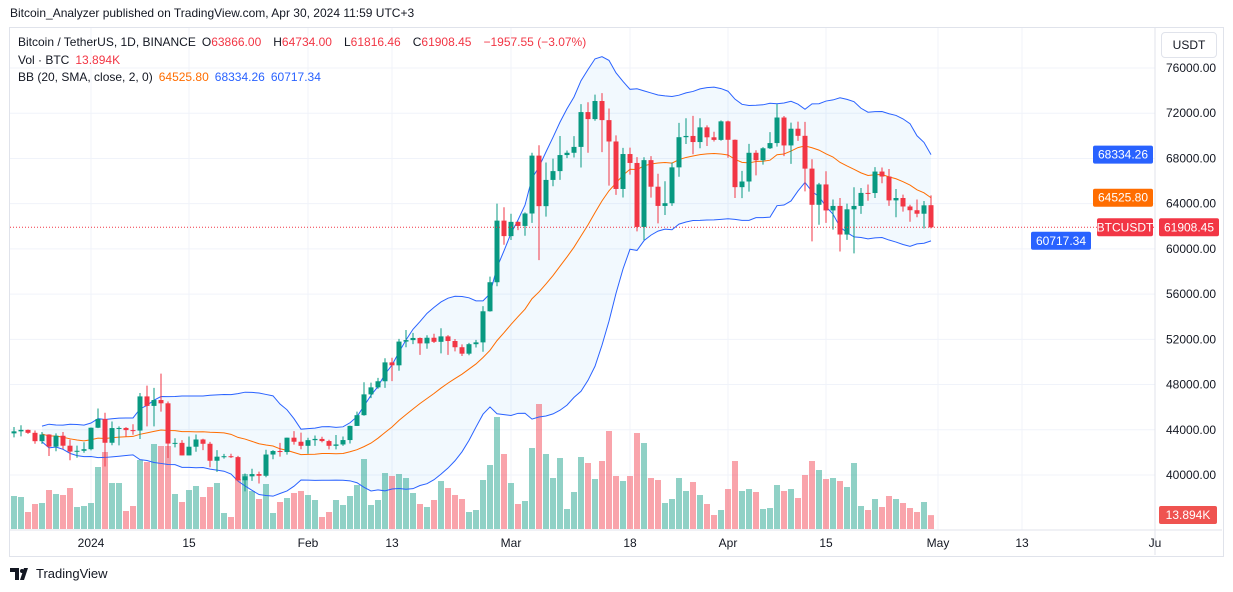 The height and width of the screenshot is (592, 1233). What do you see at coordinates (1022, 543) in the screenshot?
I see `x-tick-label: 13` at bounding box center [1022, 543].